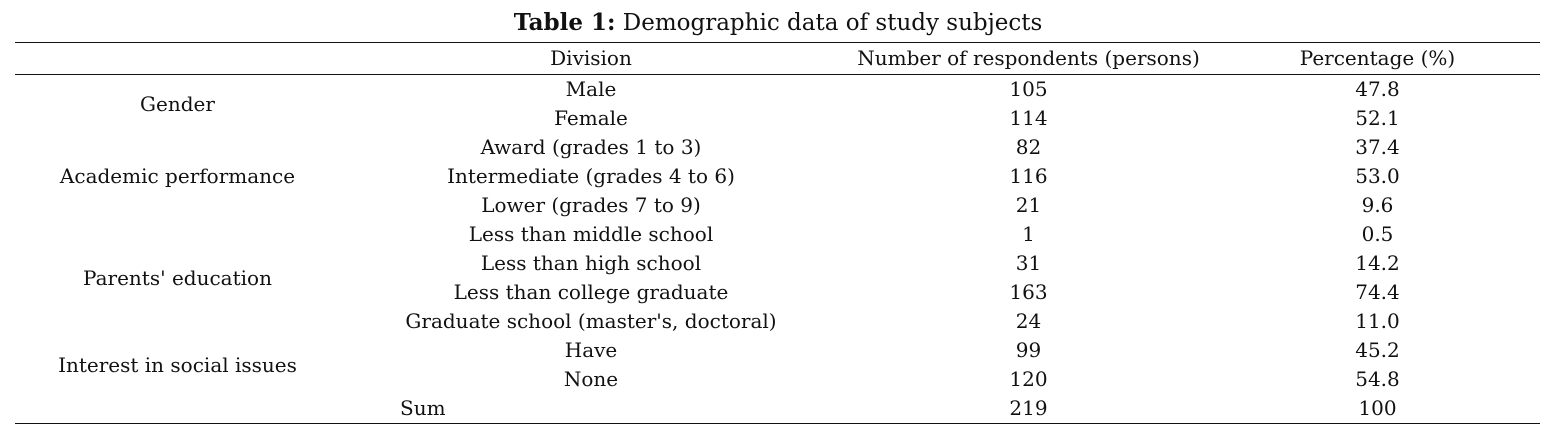  What do you see at coordinates (591, 409) in the screenshot?
I see `sum-label: Sum` at bounding box center [591, 409].